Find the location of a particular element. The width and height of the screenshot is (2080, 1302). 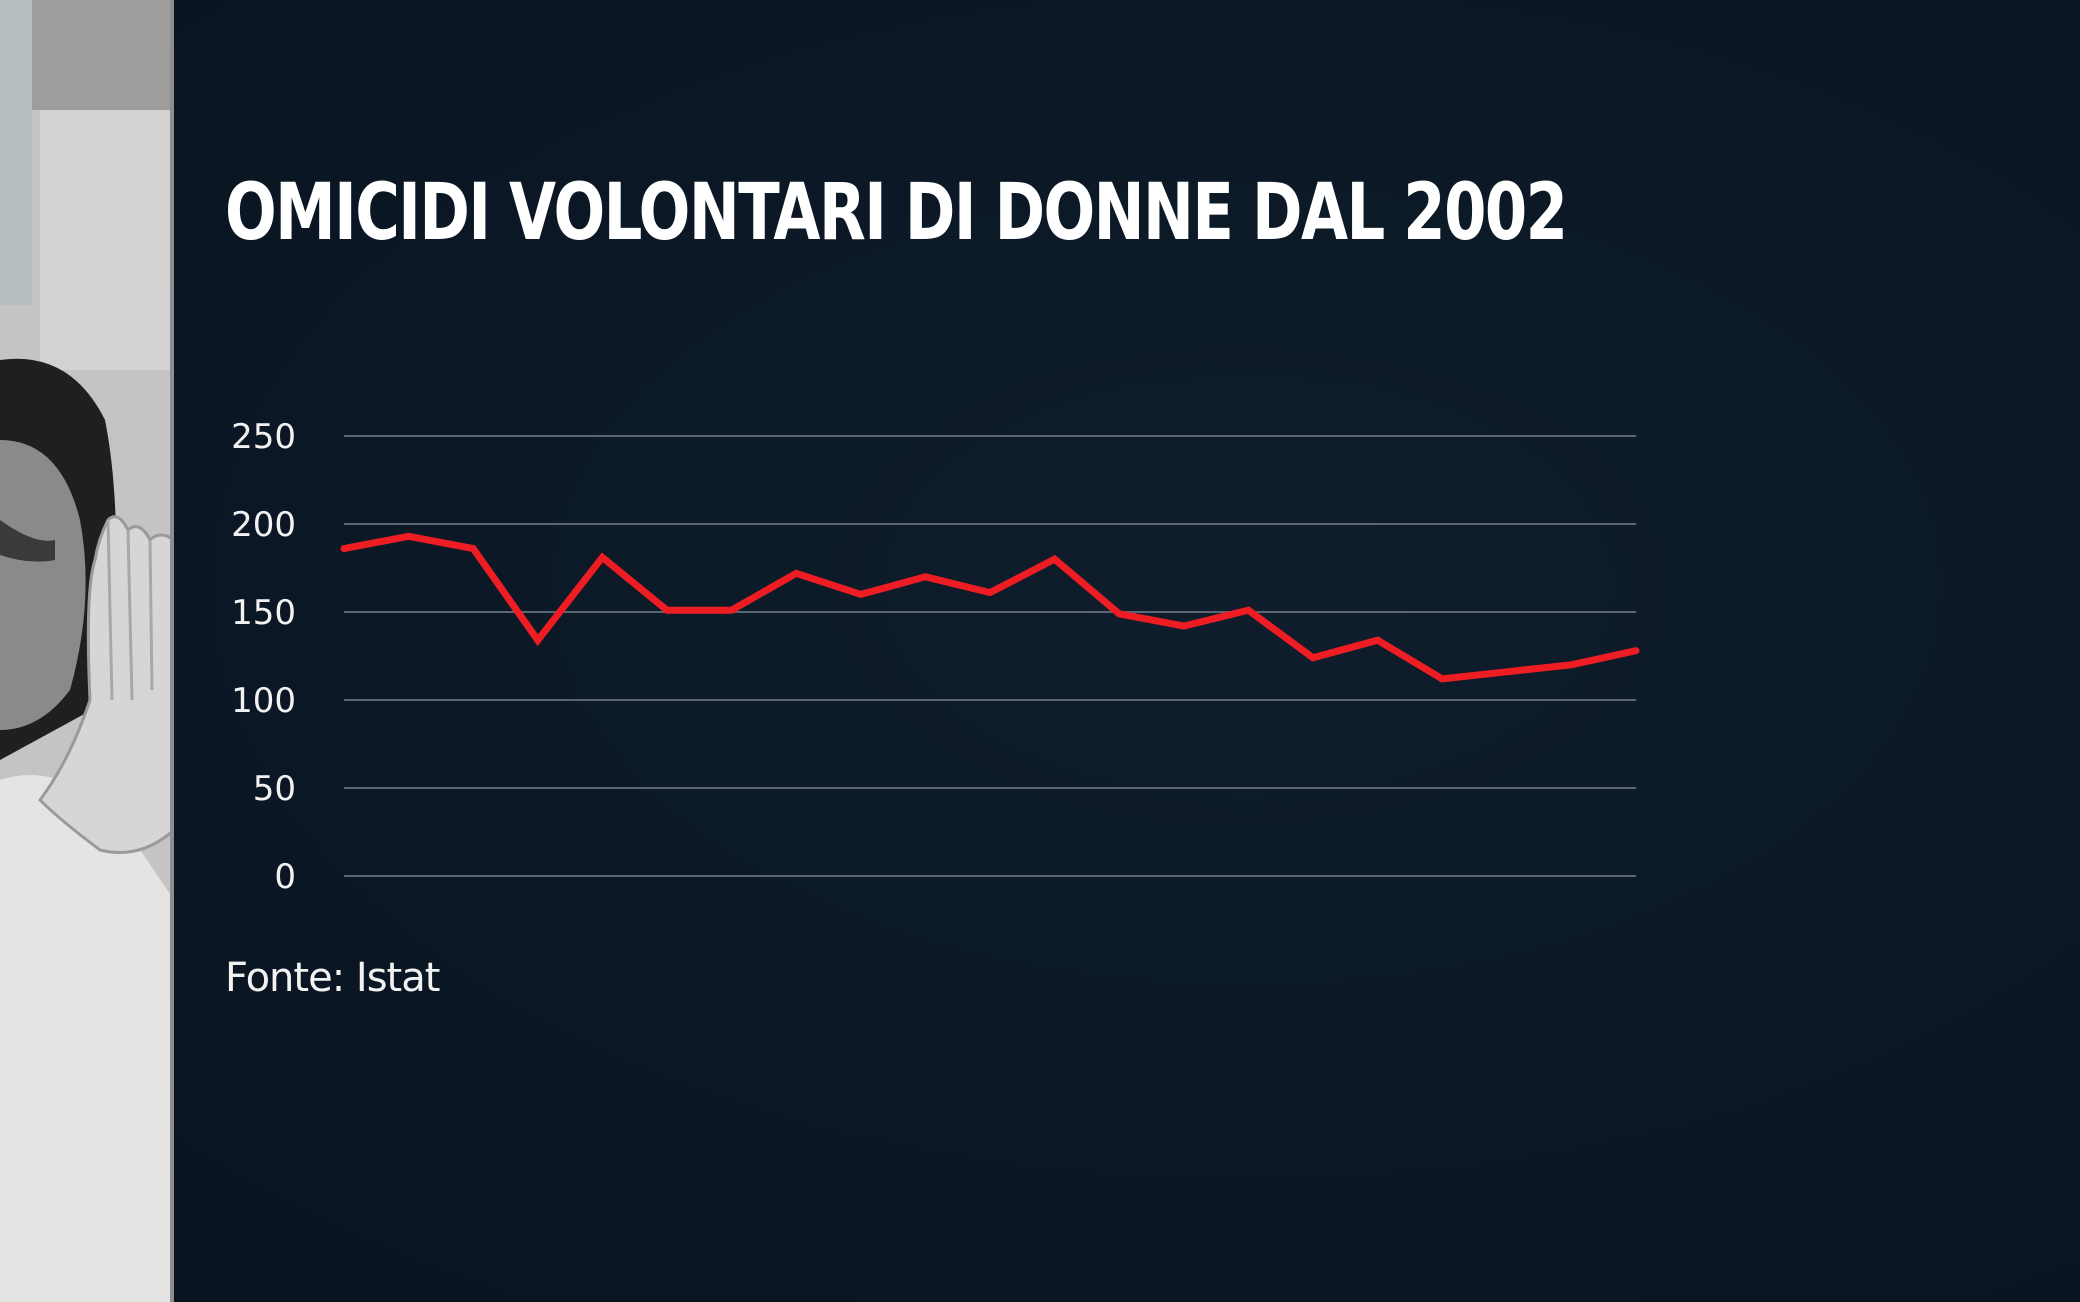

y-tick-label: 250 is located at coordinates (263, 437).